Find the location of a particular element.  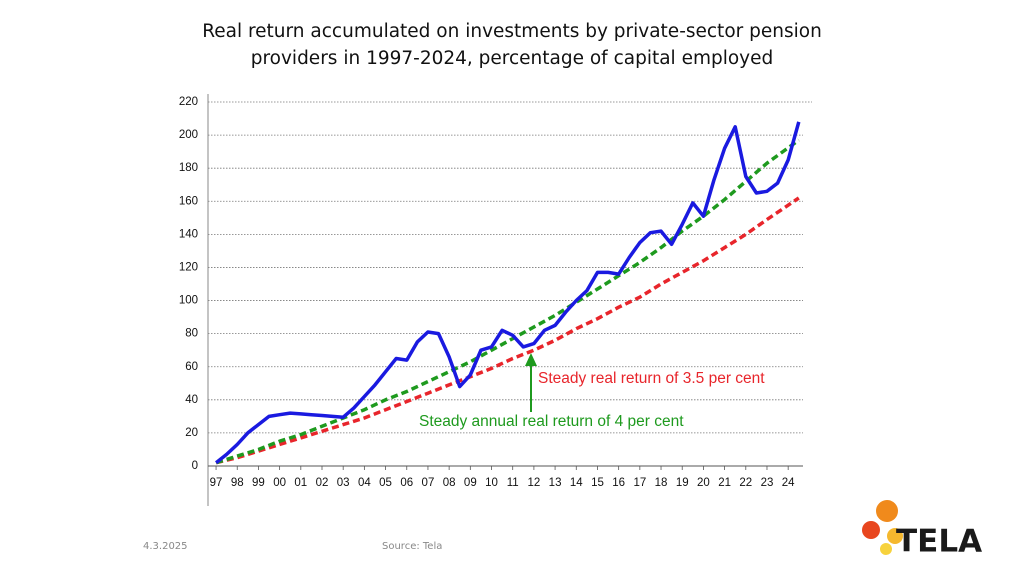

x-tick-label: 12 is located at coordinates (533, 483).